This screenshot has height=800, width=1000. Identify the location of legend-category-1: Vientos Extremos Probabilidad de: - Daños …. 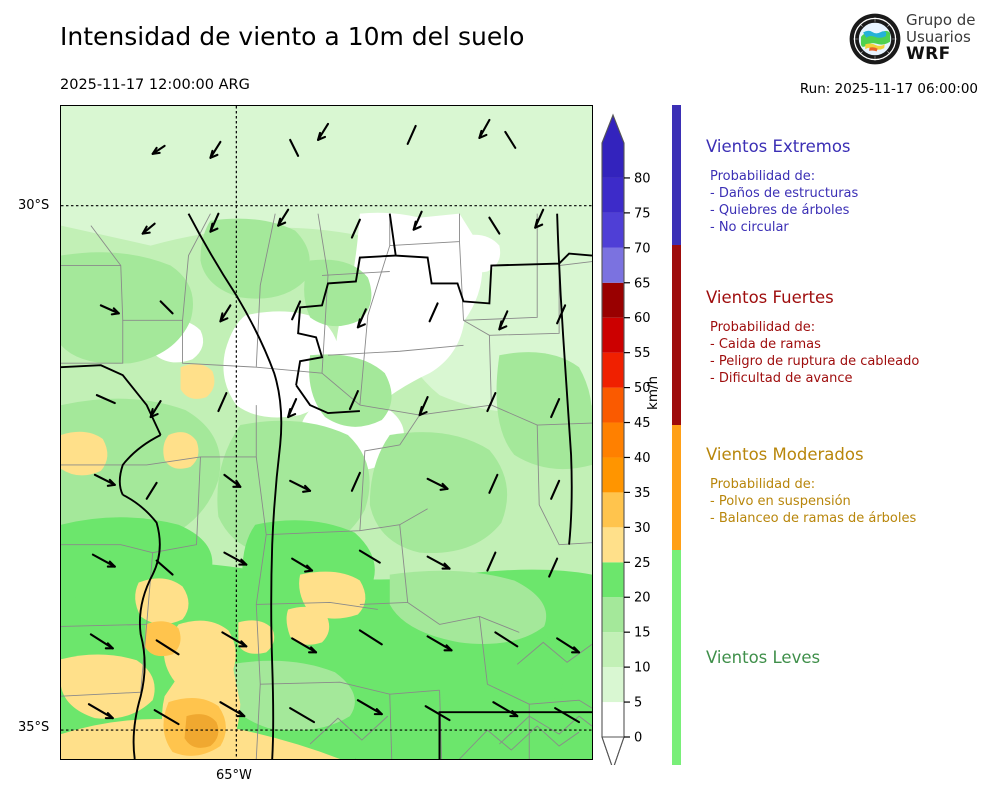
(782, 186).